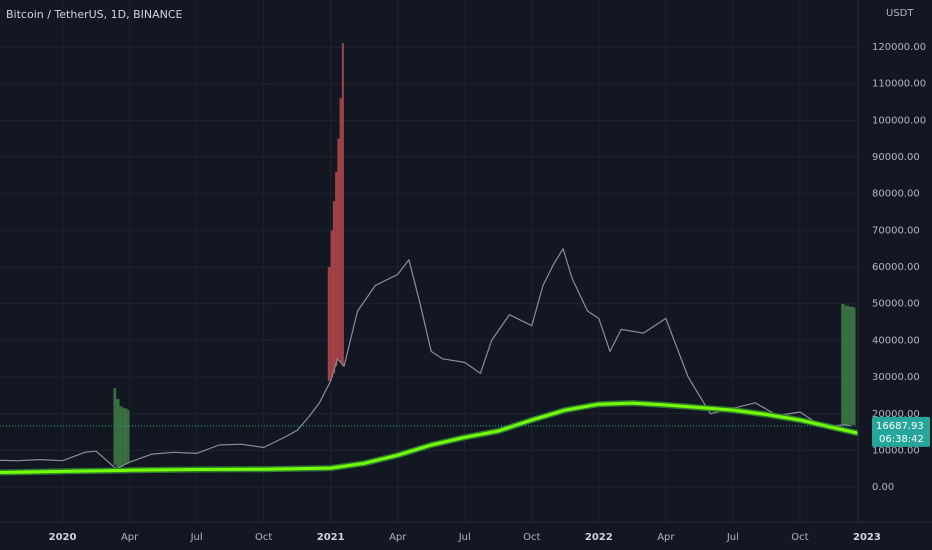  I want to click on y-tick-label: 80000.00, so click(896, 194).